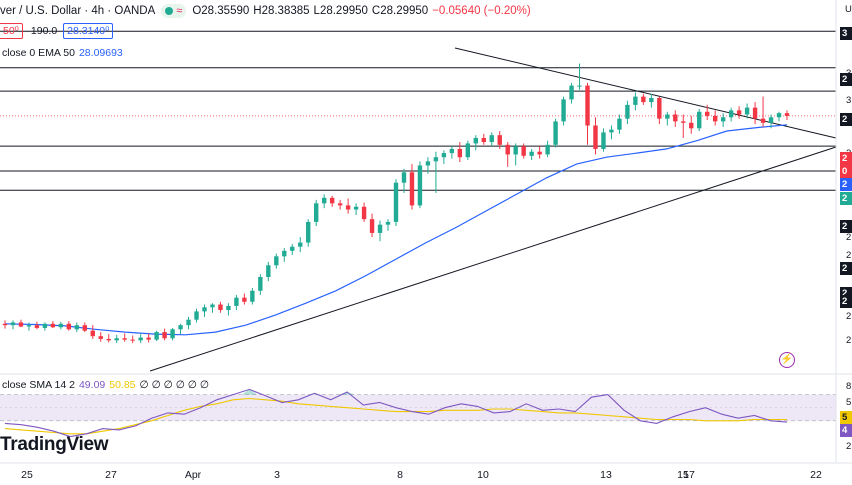  I want to click on time-label: Apr, so click(193, 475).